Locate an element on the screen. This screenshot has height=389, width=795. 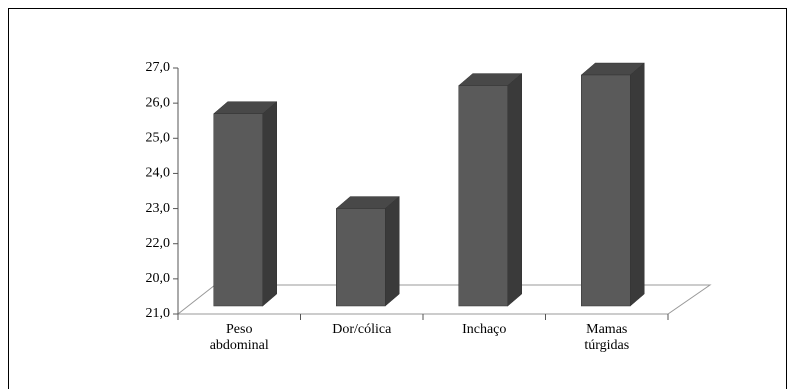
y-tick-label: 26,0 is located at coordinates (158, 102).